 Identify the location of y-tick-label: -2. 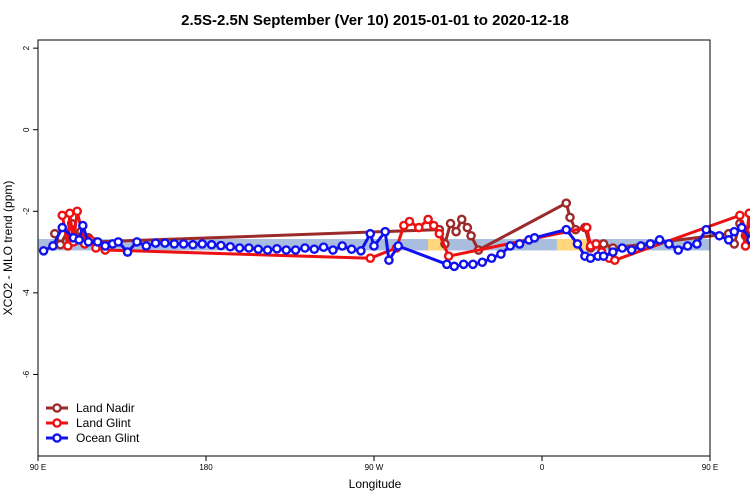
(26, 211).